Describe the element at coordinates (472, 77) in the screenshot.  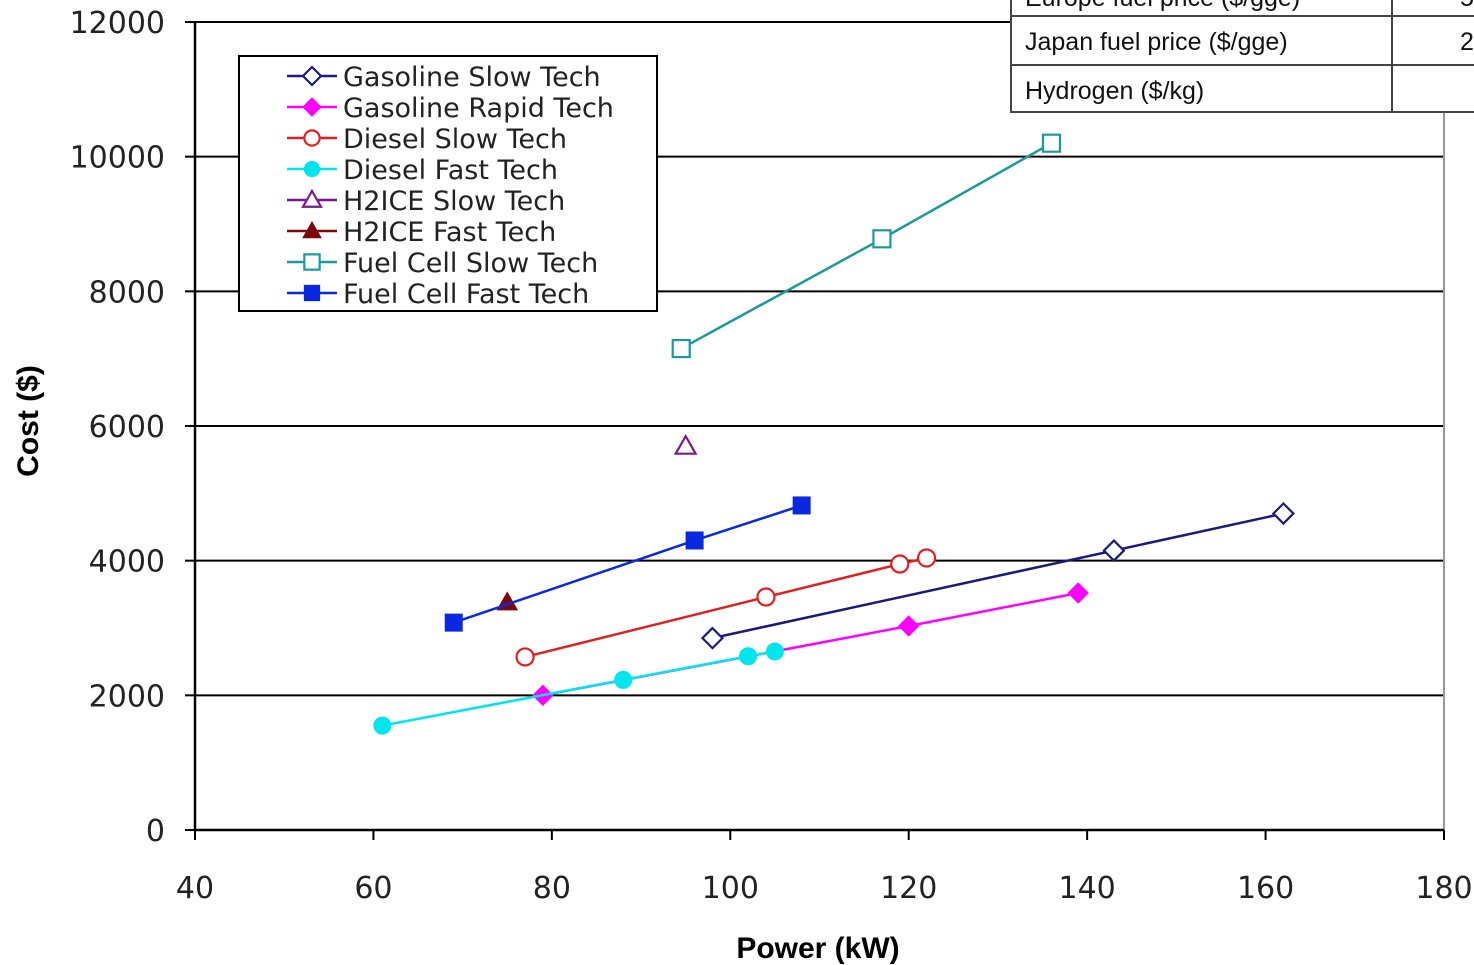
I see `legend-label: Gasoline Slow Tech` at that location.